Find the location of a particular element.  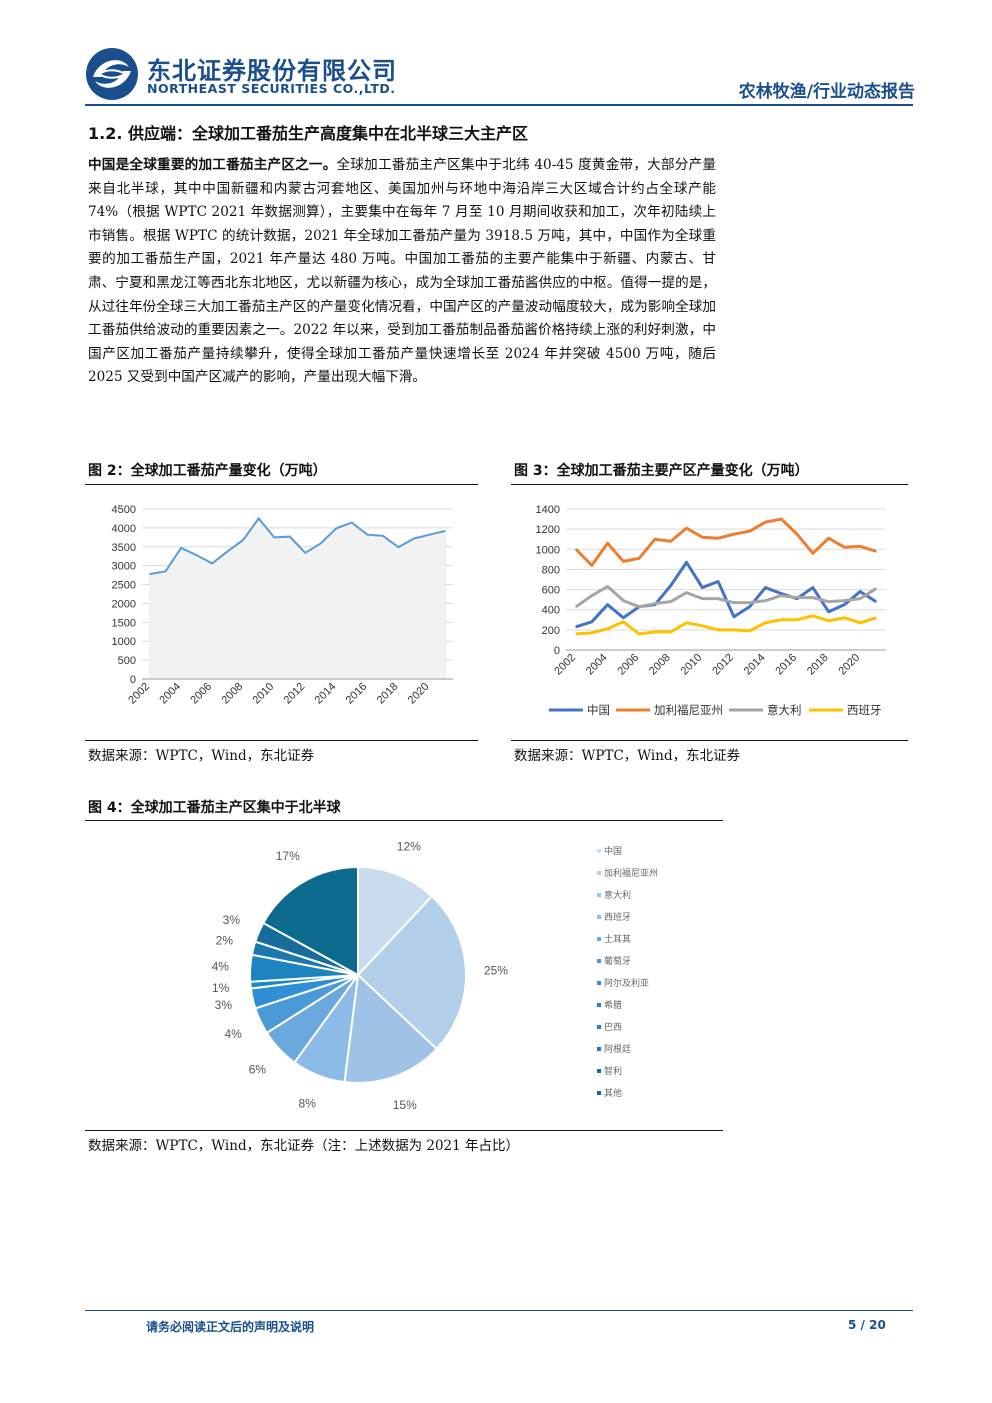

fig2-xtick-label: 2012 is located at coordinates (295, 694).